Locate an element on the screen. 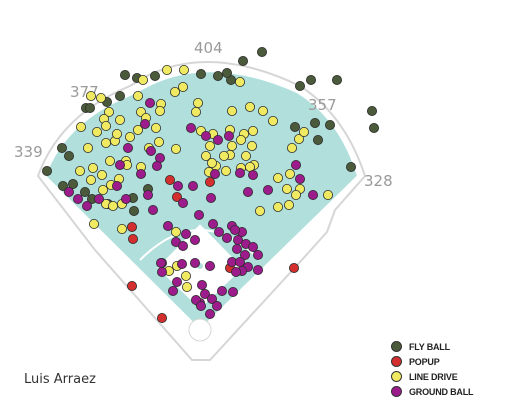 This screenshot has height=404, width=526. legend-item-popup: POPUP is located at coordinates (432, 361).